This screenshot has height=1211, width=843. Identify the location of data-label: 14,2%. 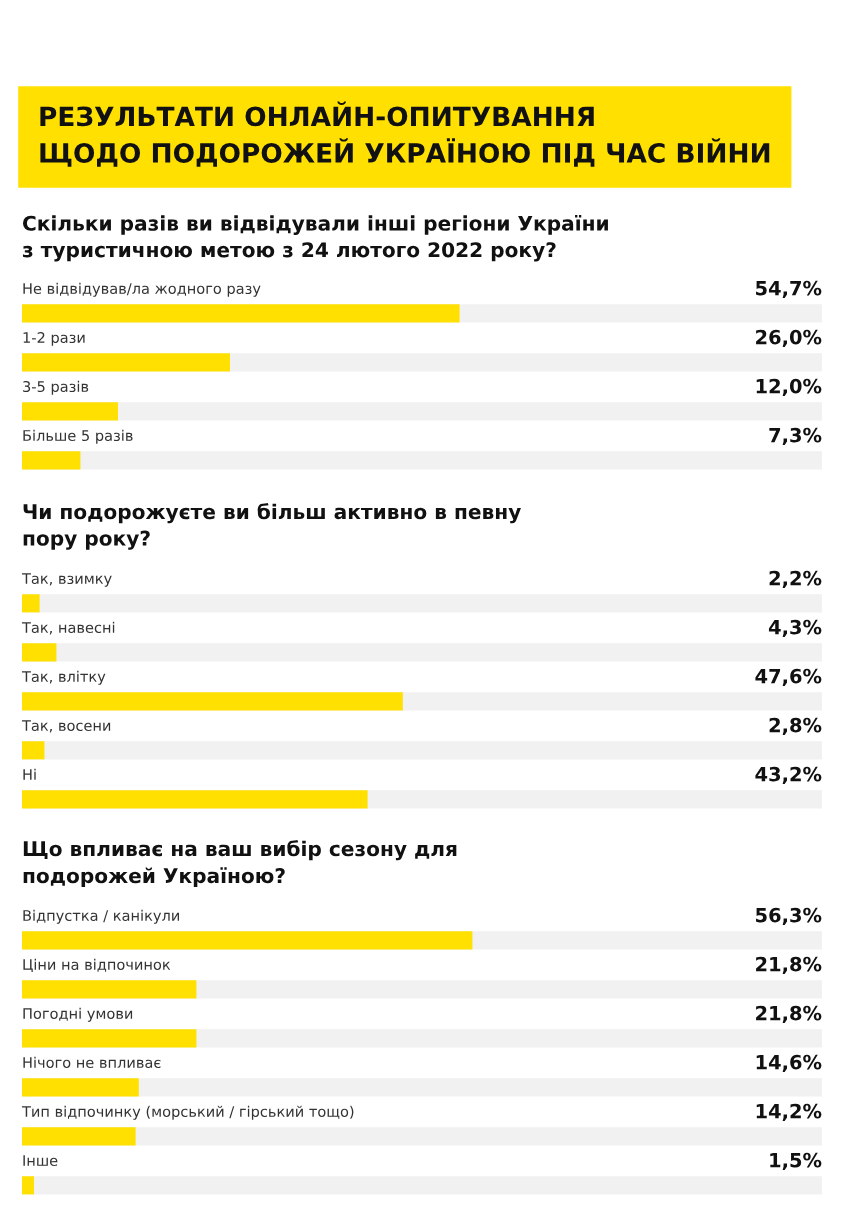
(789, 1112).